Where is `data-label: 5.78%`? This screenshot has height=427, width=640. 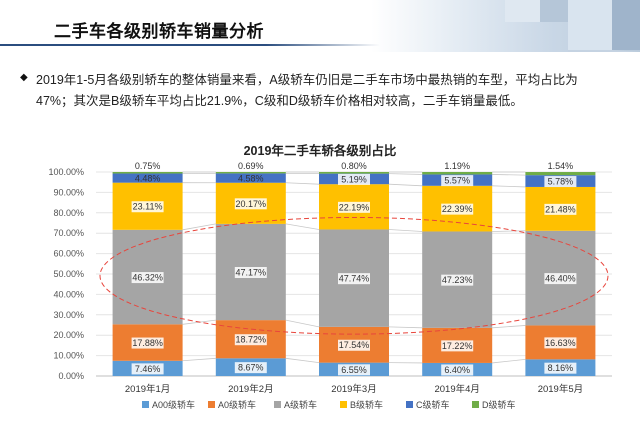
data-label: 5.78% is located at coordinates (561, 182).